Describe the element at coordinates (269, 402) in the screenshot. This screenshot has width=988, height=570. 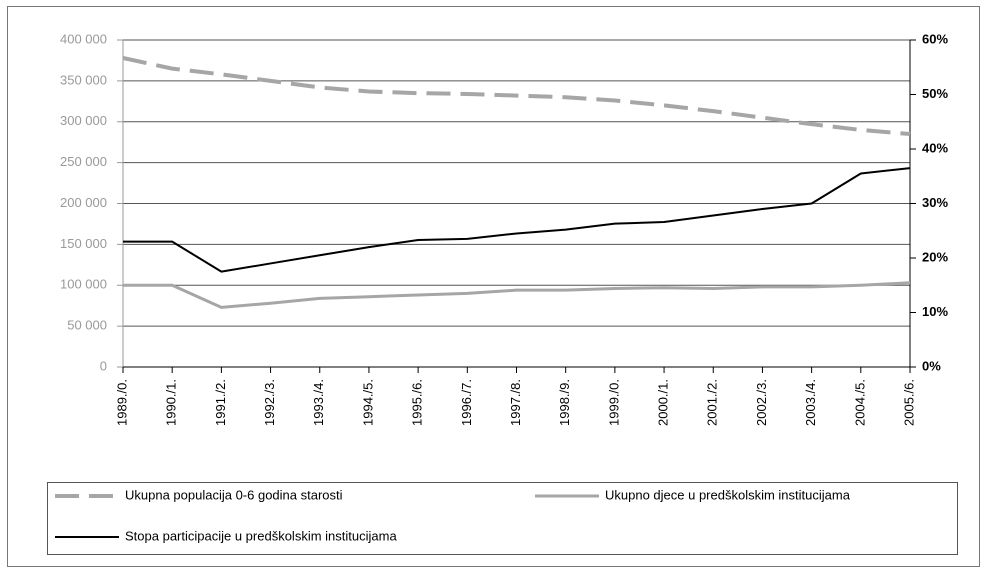
I see `x-tick-label: 1992./3.` at that location.